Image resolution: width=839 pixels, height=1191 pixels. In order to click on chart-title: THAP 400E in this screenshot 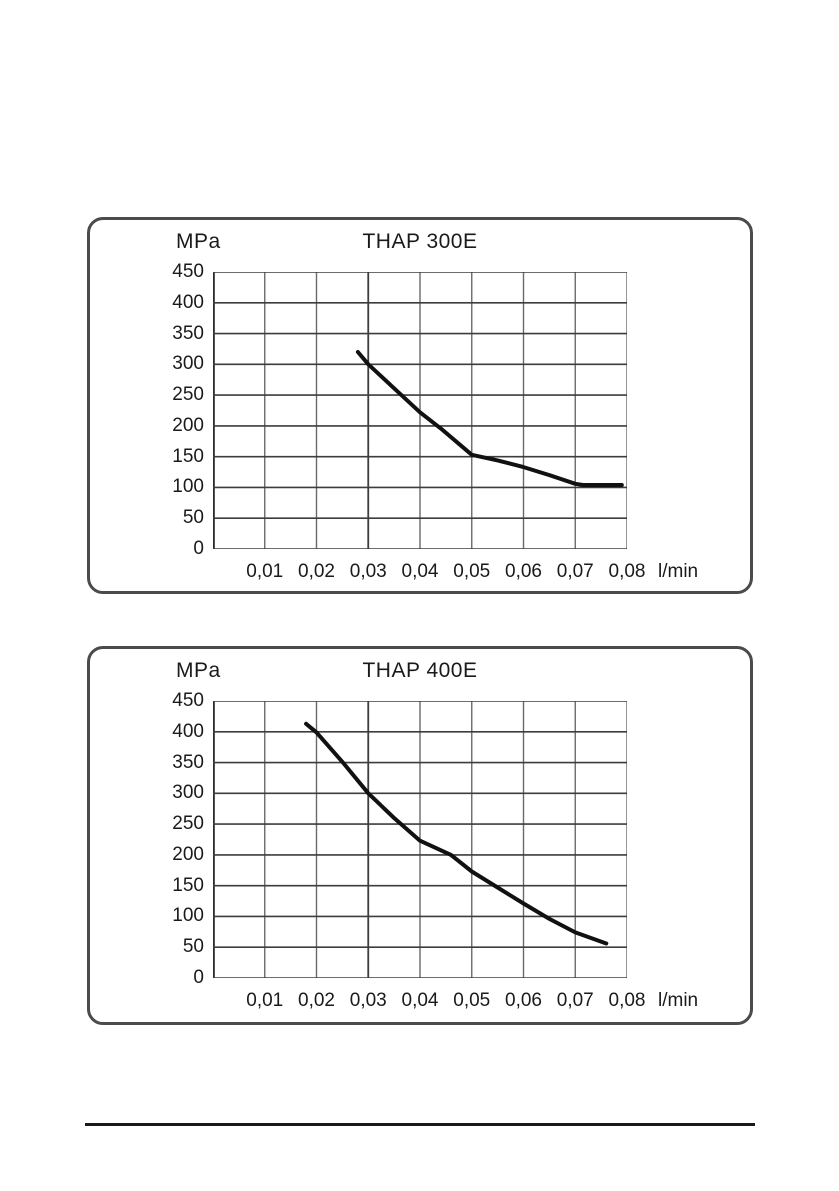, I will do `click(420, 670)`.